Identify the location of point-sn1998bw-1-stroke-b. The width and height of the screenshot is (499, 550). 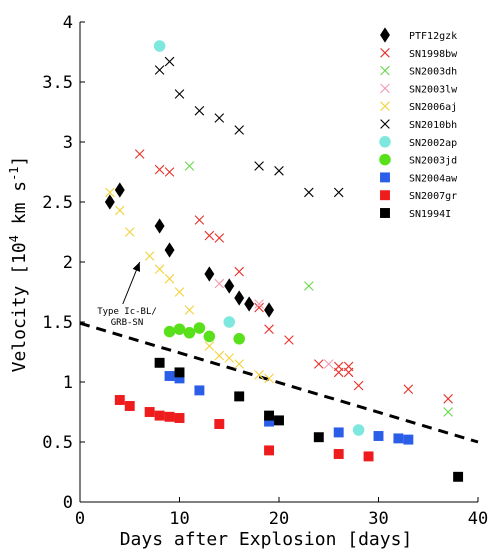
(159, 169).